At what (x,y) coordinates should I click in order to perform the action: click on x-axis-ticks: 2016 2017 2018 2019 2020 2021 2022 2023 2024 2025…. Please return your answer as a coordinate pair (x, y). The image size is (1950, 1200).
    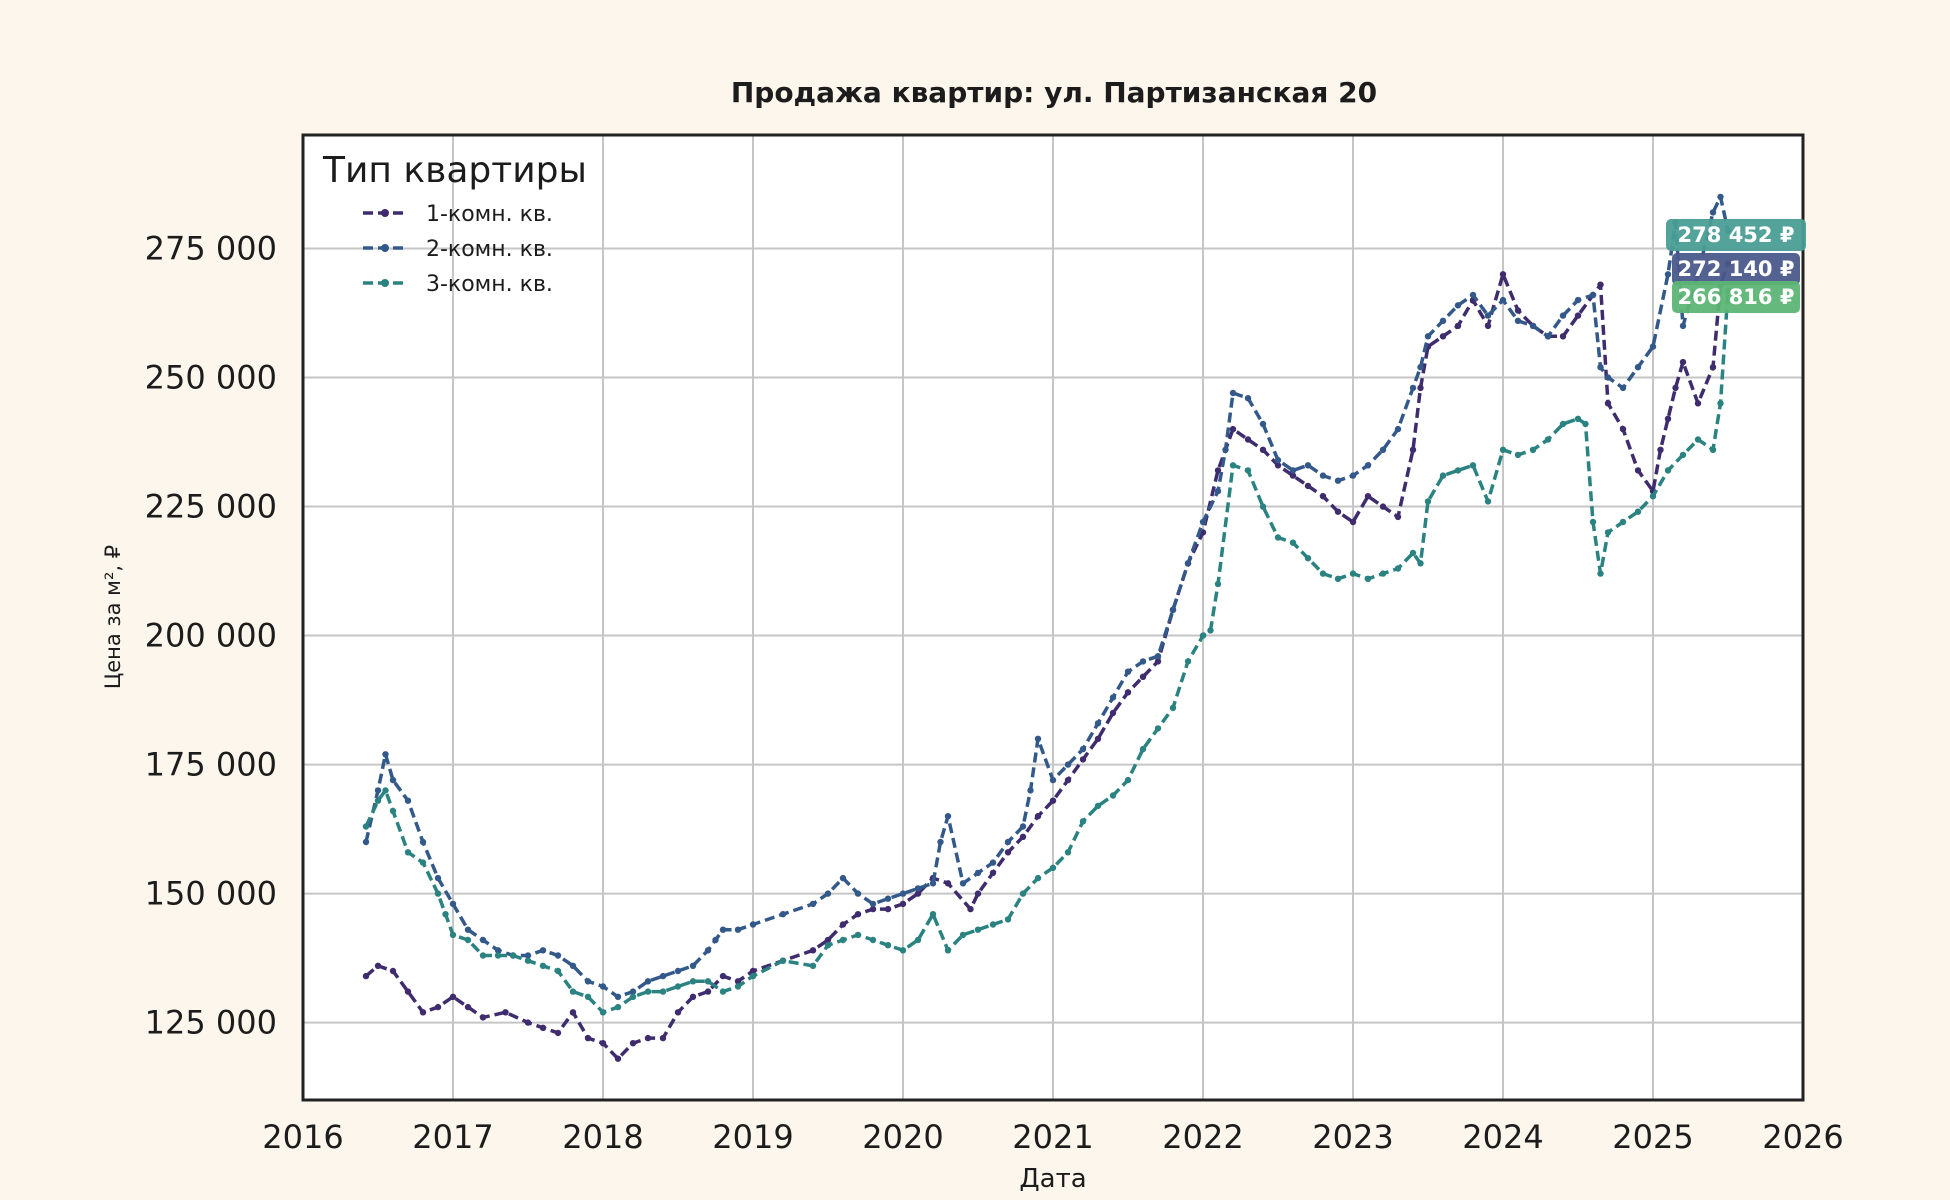
    Looking at the image, I should click on (1052, 1137).